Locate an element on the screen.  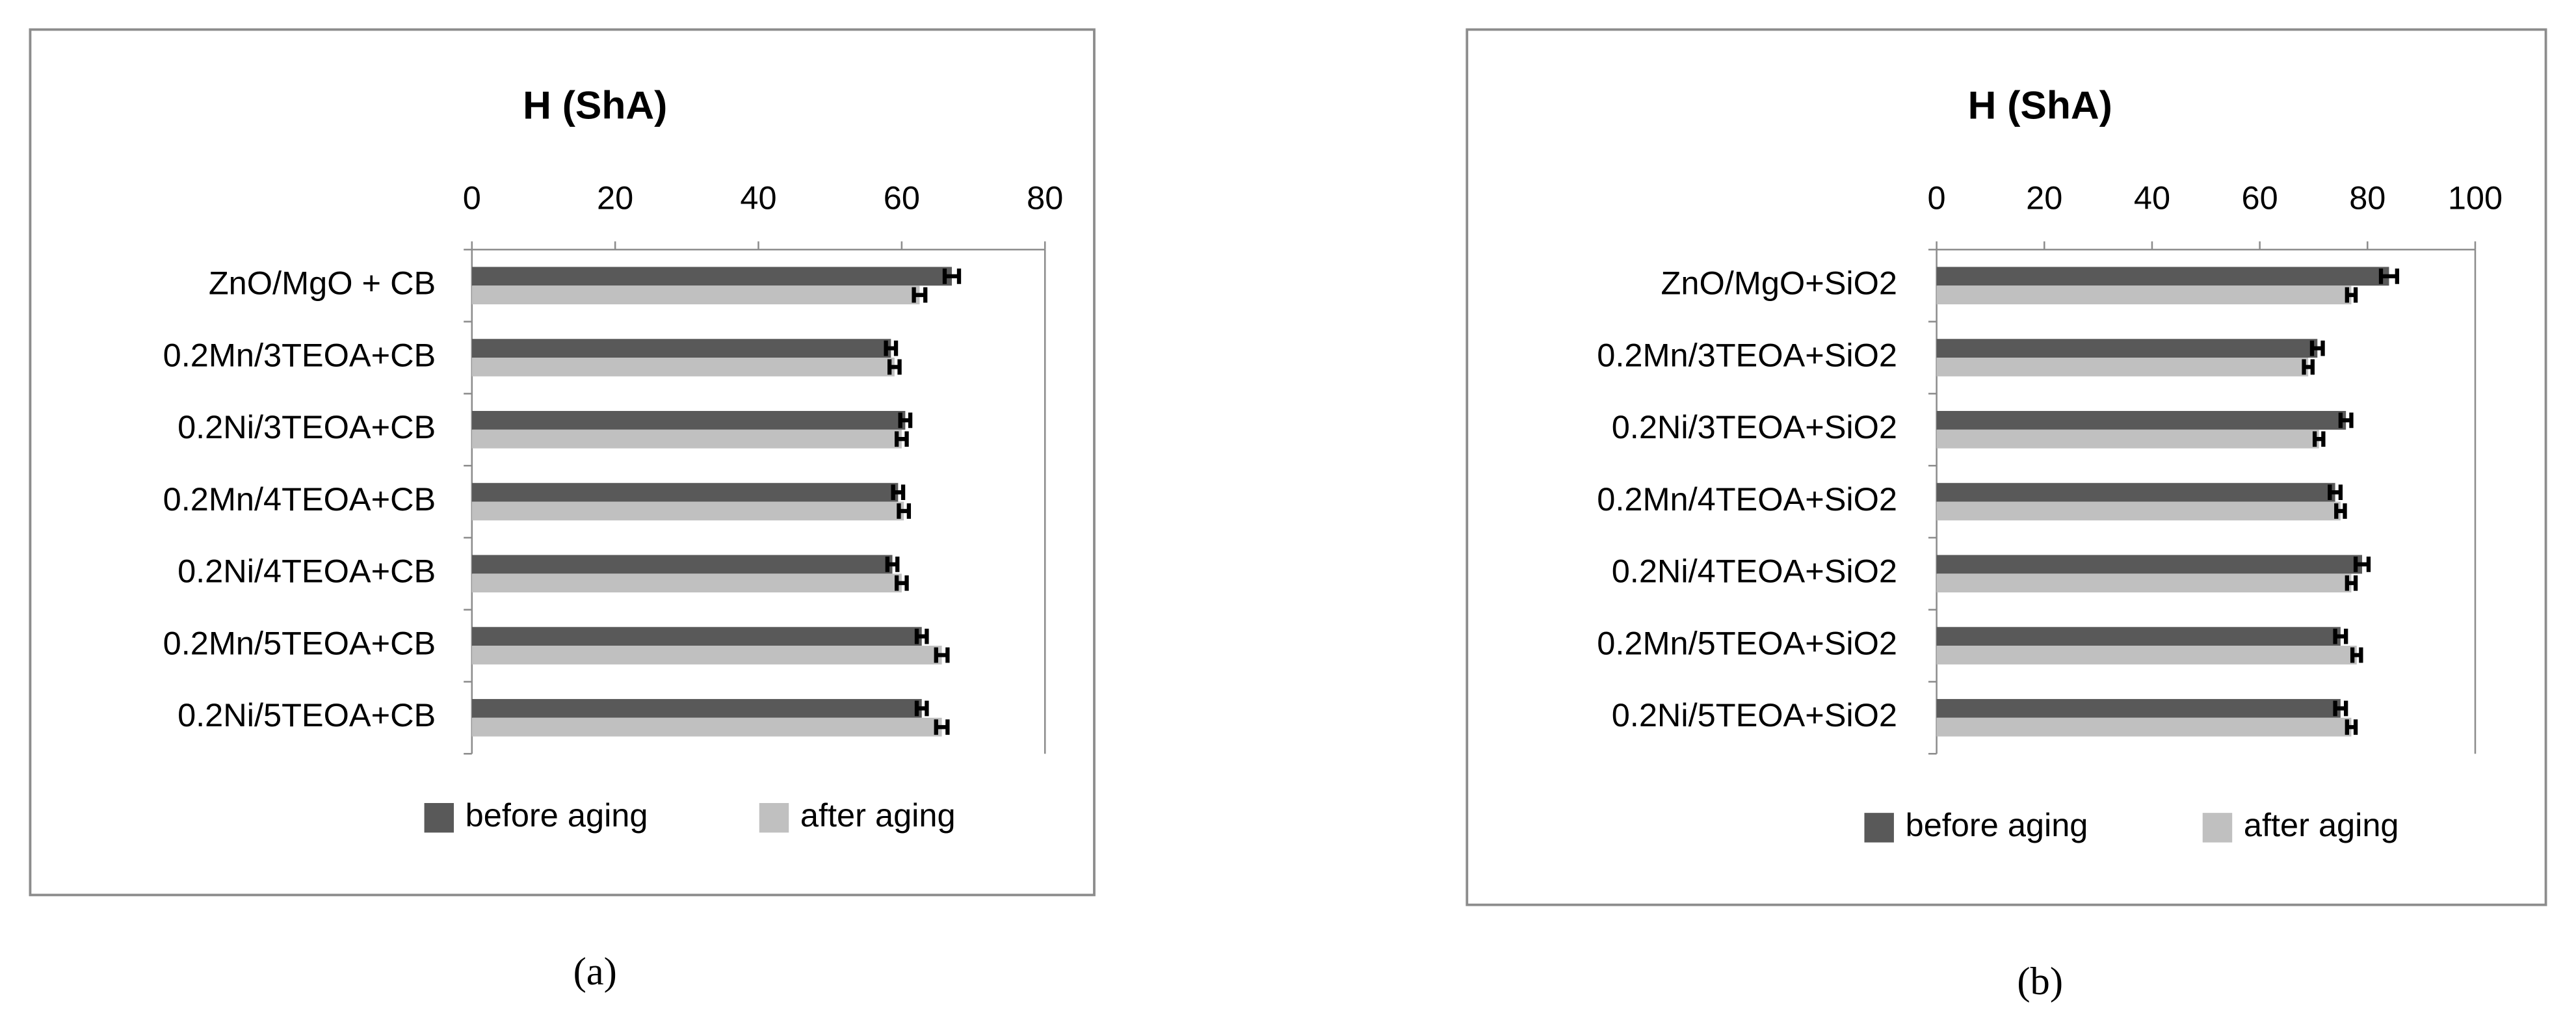
y-tick-label: ZnO/MgO + CB is located at coordinates (322, 283).